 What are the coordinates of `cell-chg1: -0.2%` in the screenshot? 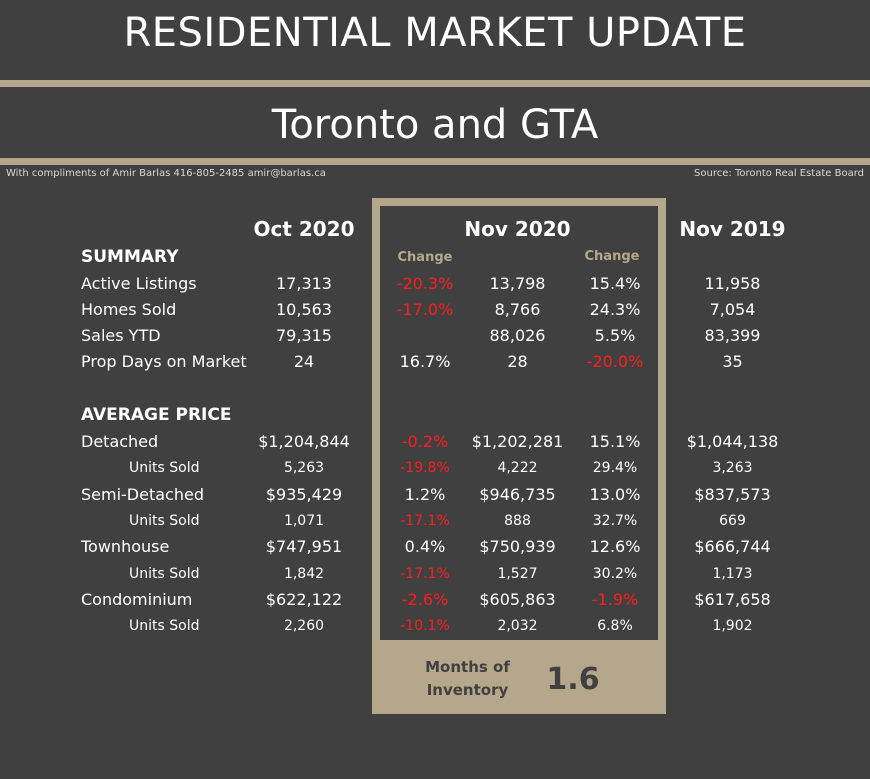 It's located at (425, 441).